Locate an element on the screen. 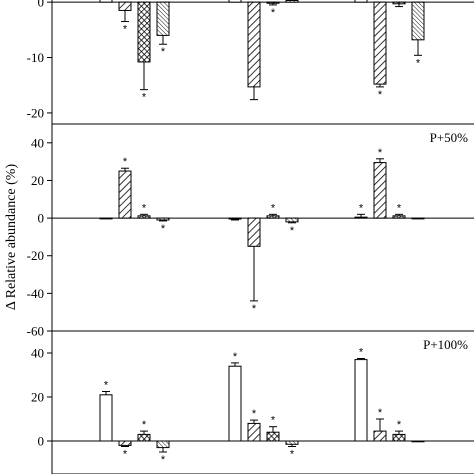 This screenshot has width=474, height=474. y-axis-label: Δ Relative abundance (%) is located at coordinates (11, 237).